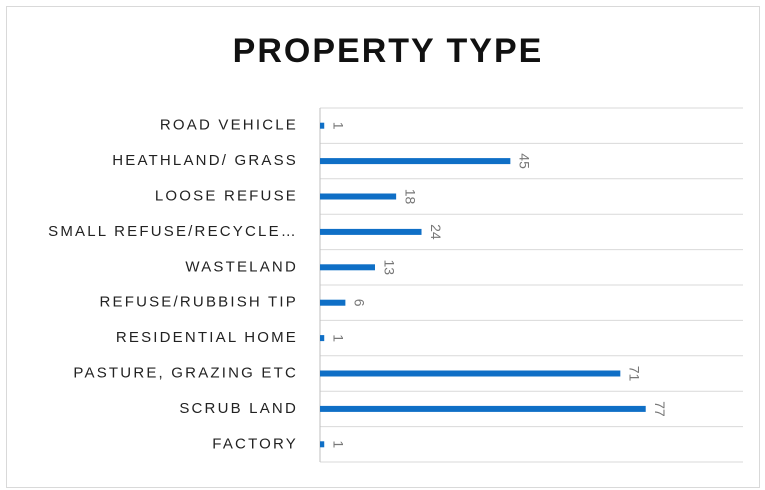  What do you see at coordinates (635, 374) in the screenshot?
I see `data-label: 71` at bounding box center [635, 374].